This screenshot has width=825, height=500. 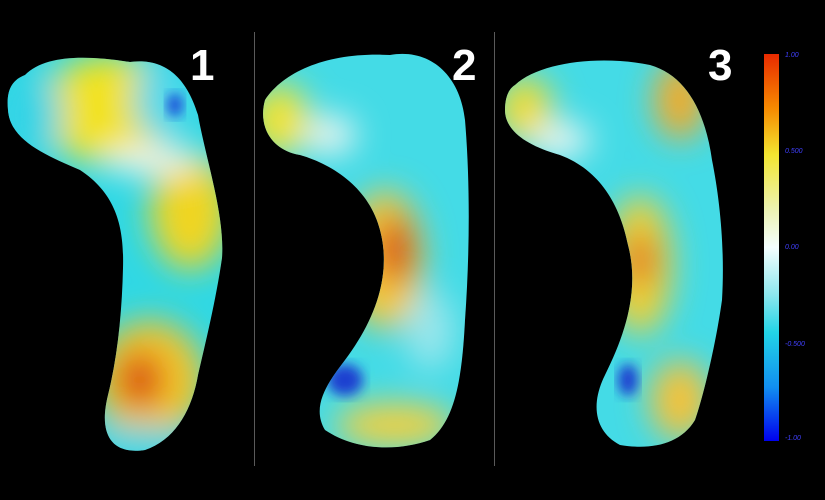 What do you see at coordinates (771, 247) in the screenshot?
I see `colorbar` at bounding box center [771, 247].